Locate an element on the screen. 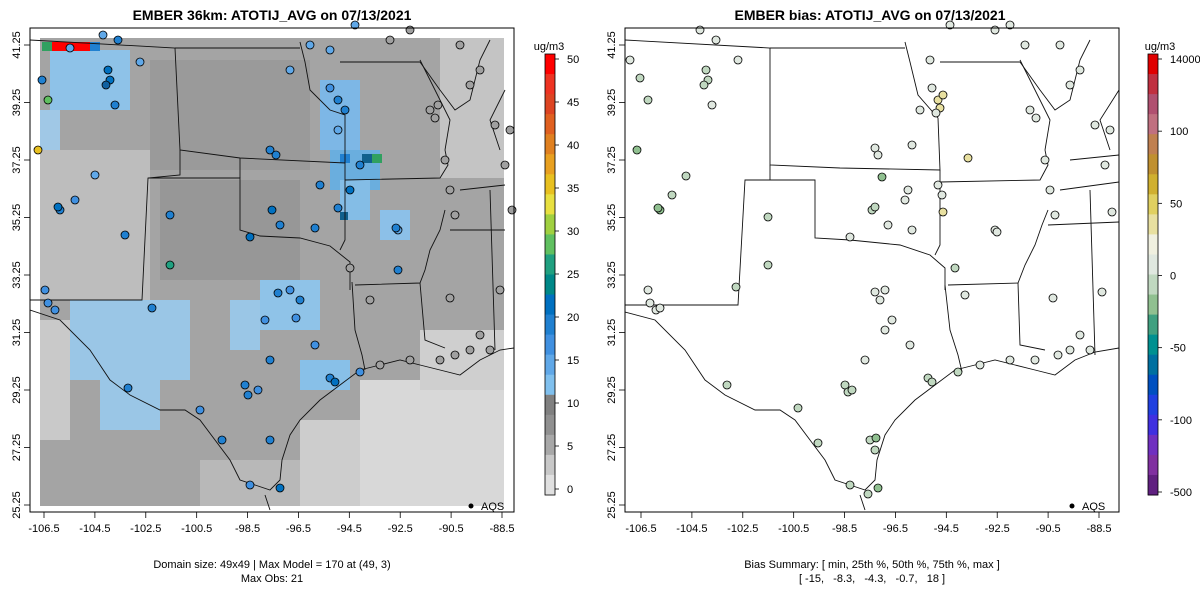 This screenshot has height=600, width=1200. right-aqs-legend-dot is located at coordinates (1072, 506).